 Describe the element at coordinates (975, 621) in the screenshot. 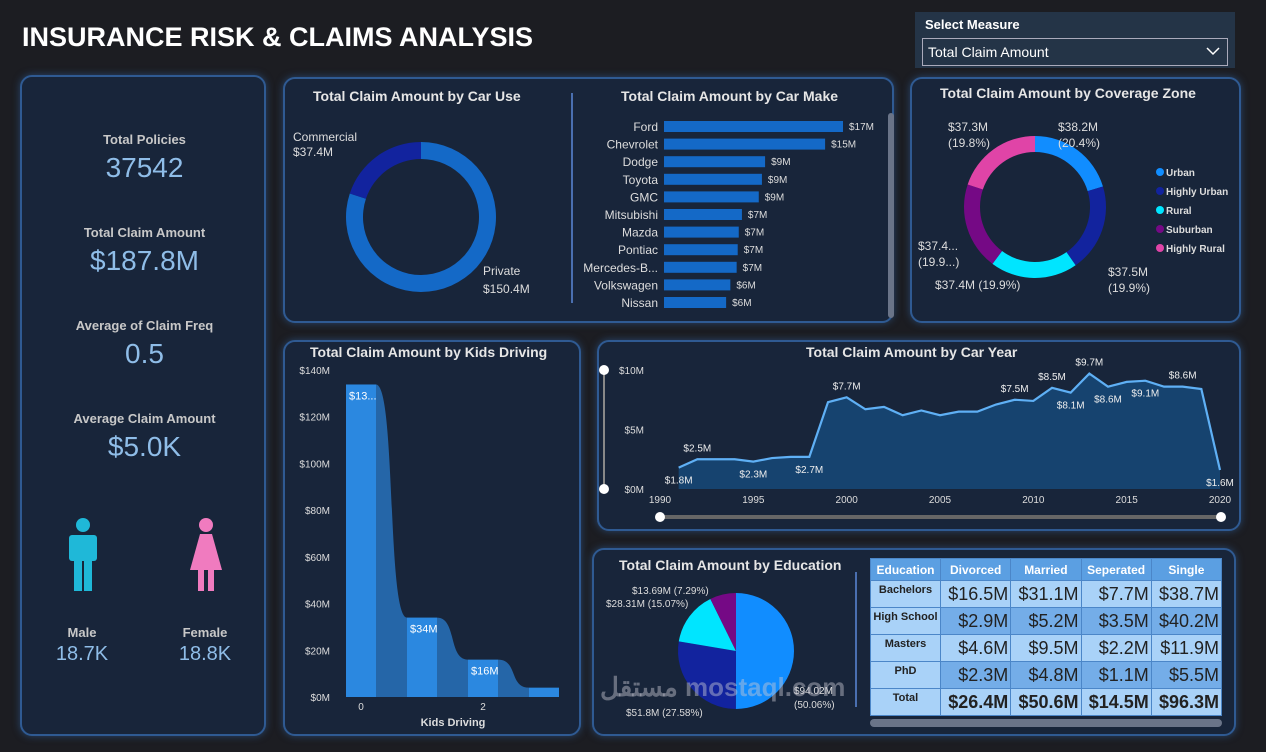

I see `table-cell: $2.9M` at that location.